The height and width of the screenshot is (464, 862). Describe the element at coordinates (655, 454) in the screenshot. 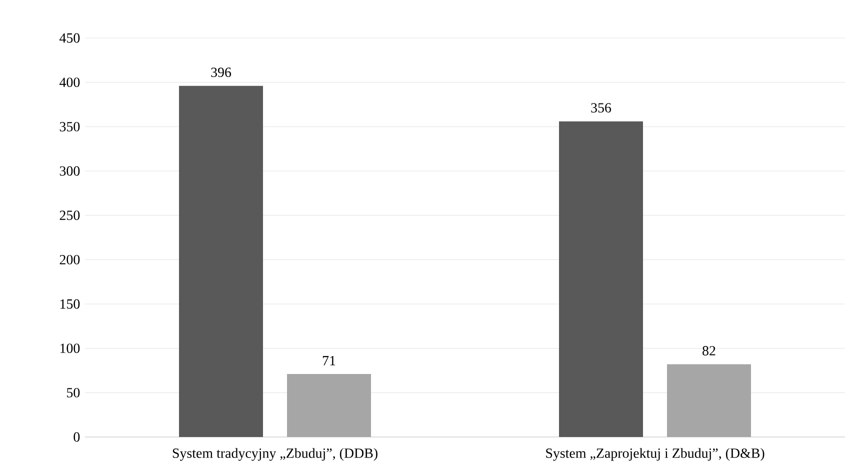

I see `x-tick-label: System „Zaprojektuj i Zbuduj”, (D&B)` at that location.